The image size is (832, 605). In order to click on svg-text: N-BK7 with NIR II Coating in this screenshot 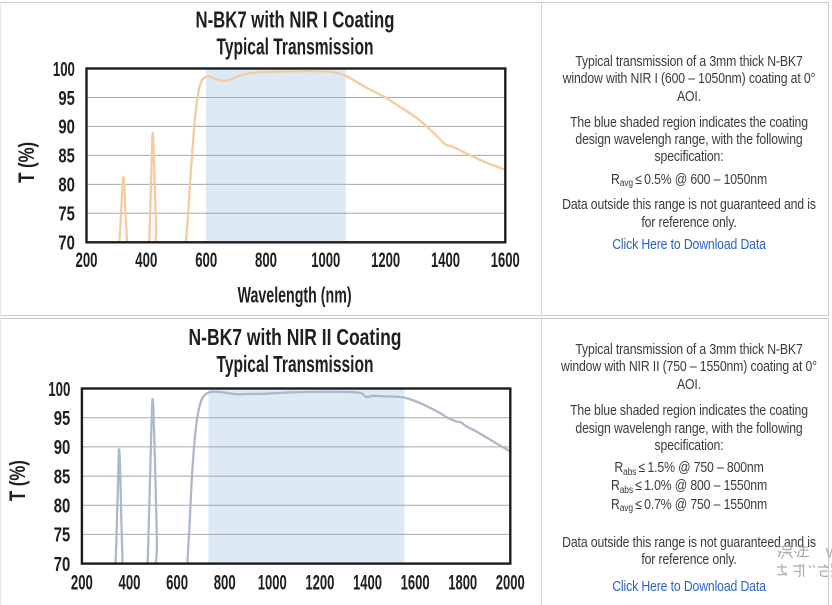, I will do `click(295, 337)`.